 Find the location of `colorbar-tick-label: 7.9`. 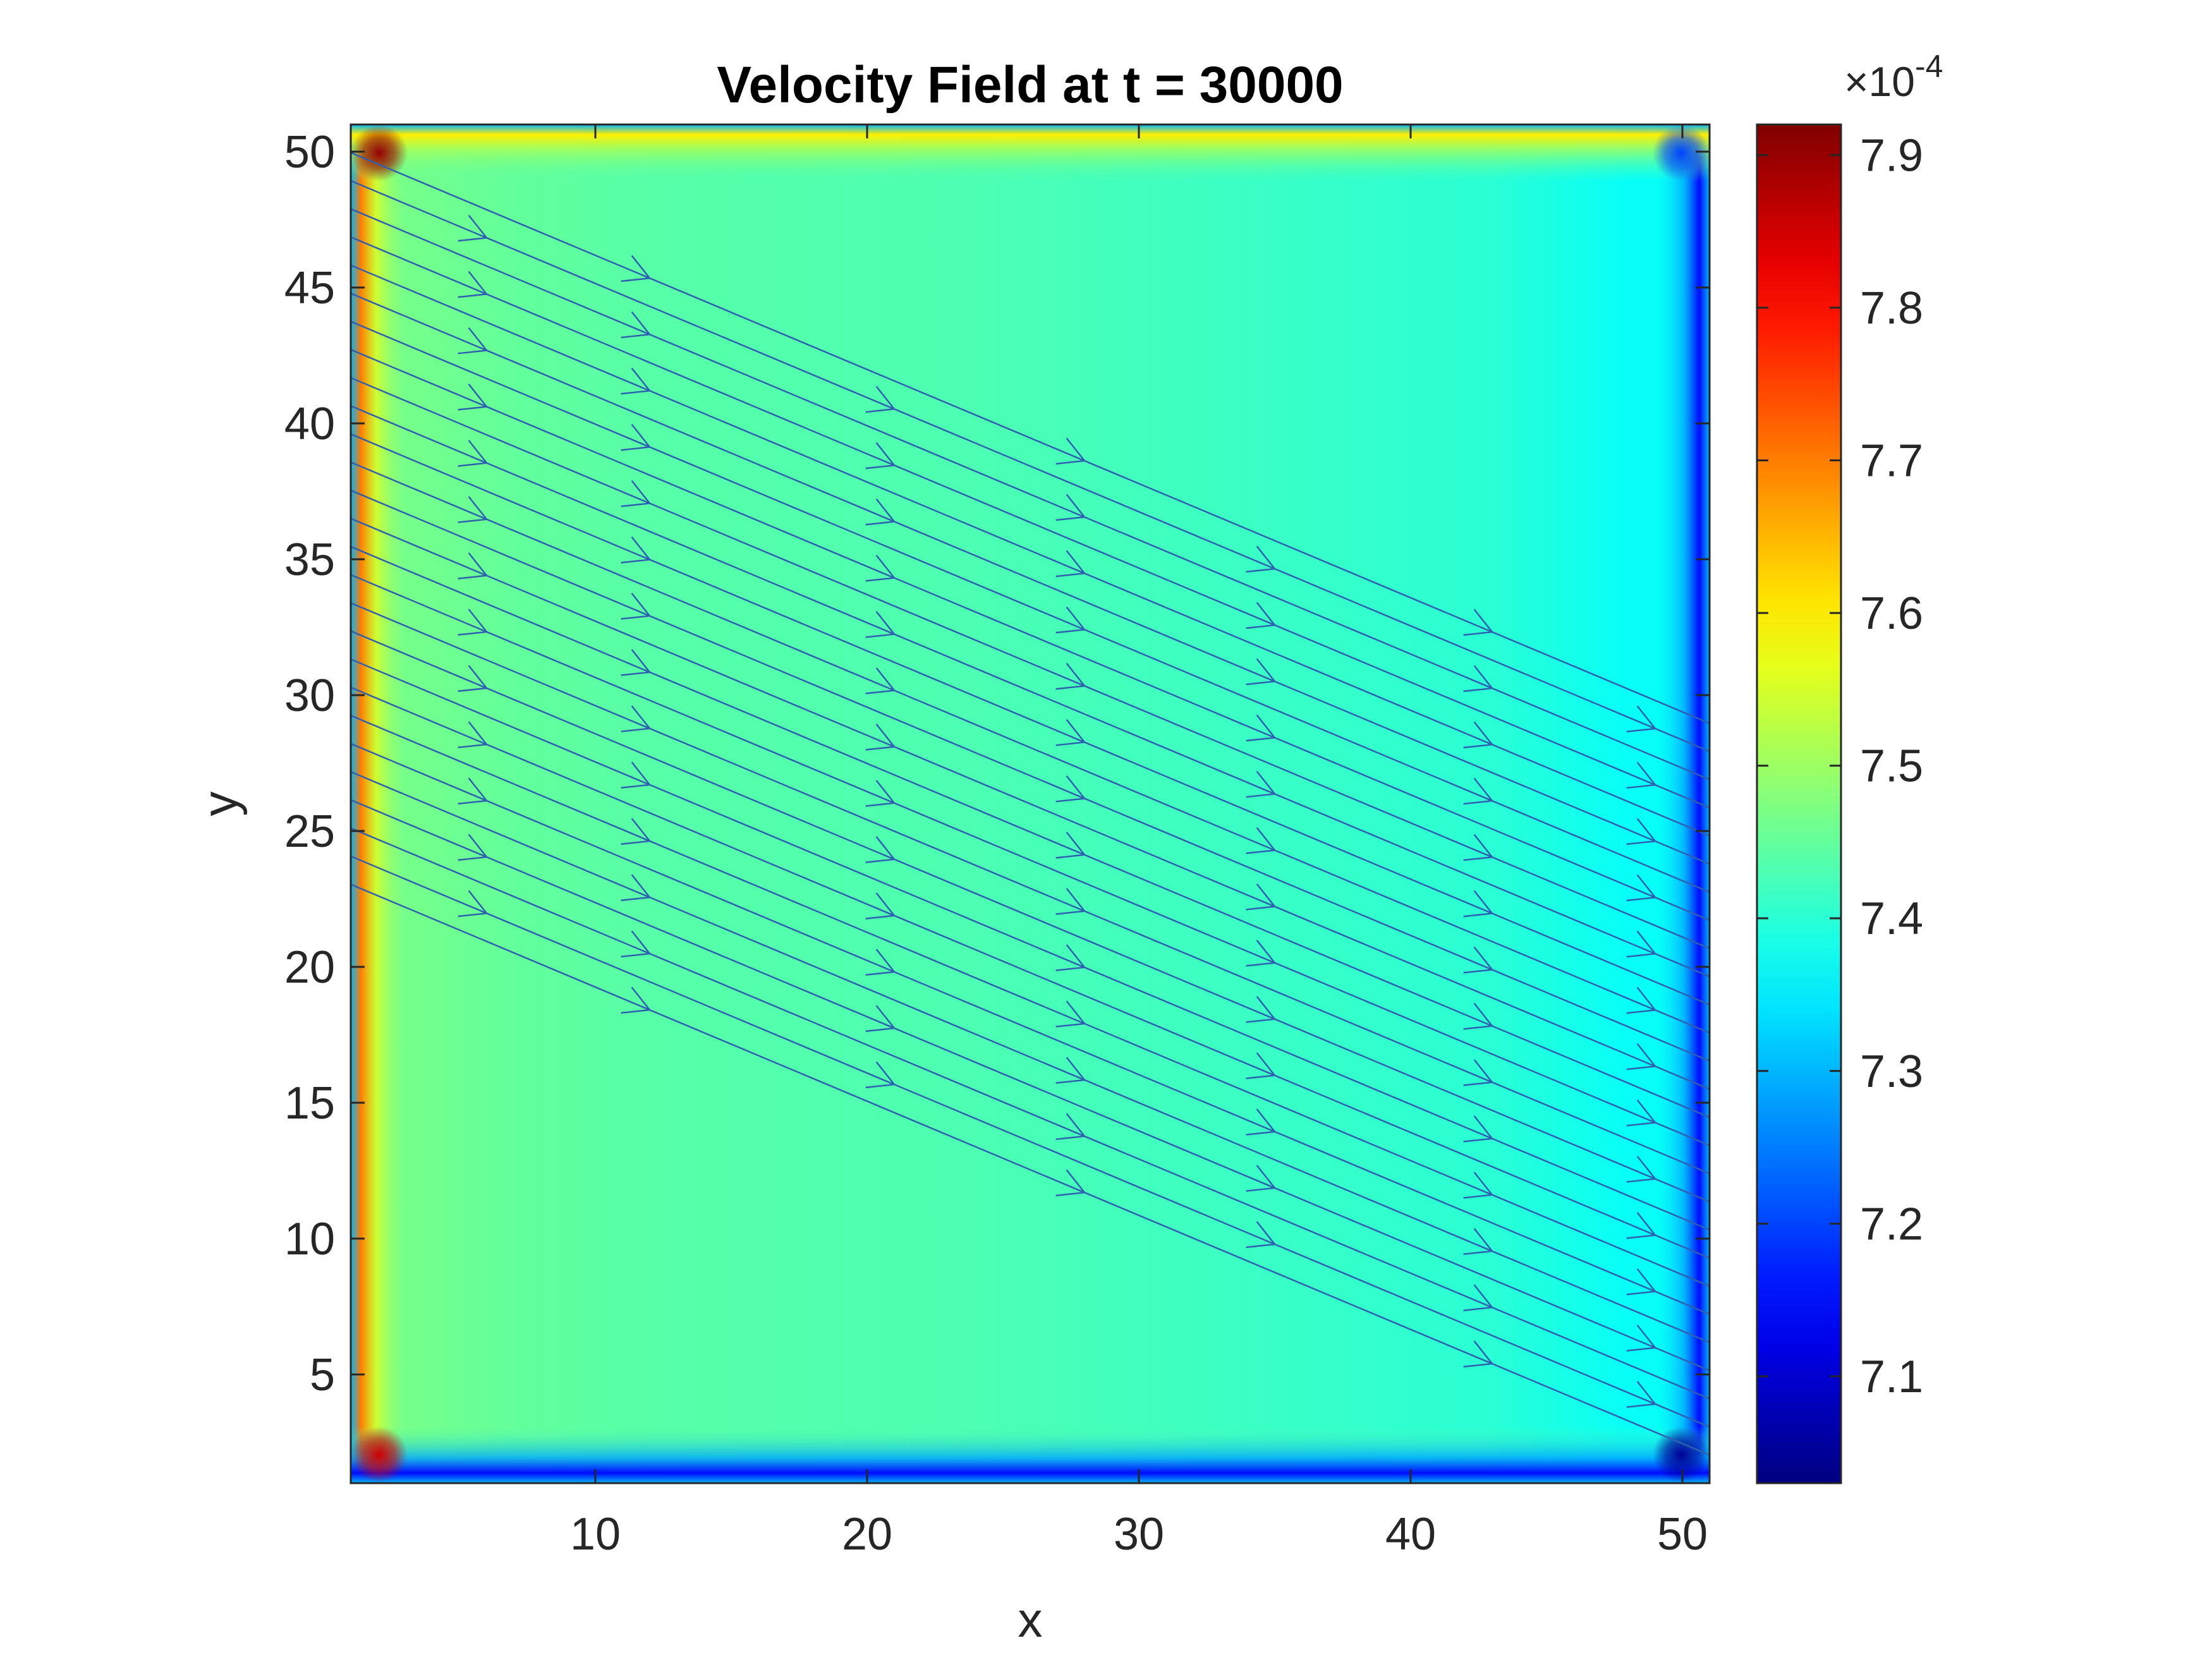

colorbar-tick-label: 7.9 is located at coordinates (1891, 155).